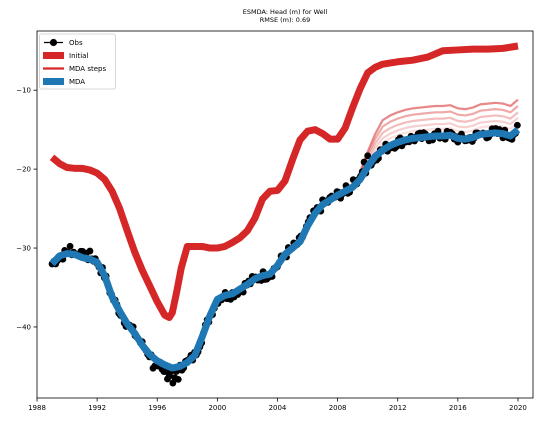 This screenshot has height=429, width=543. What do you see at coordinates (77, 82) in the screenshot?
I see `legend-label-mda: MDA` at bounding box center [77, 82].